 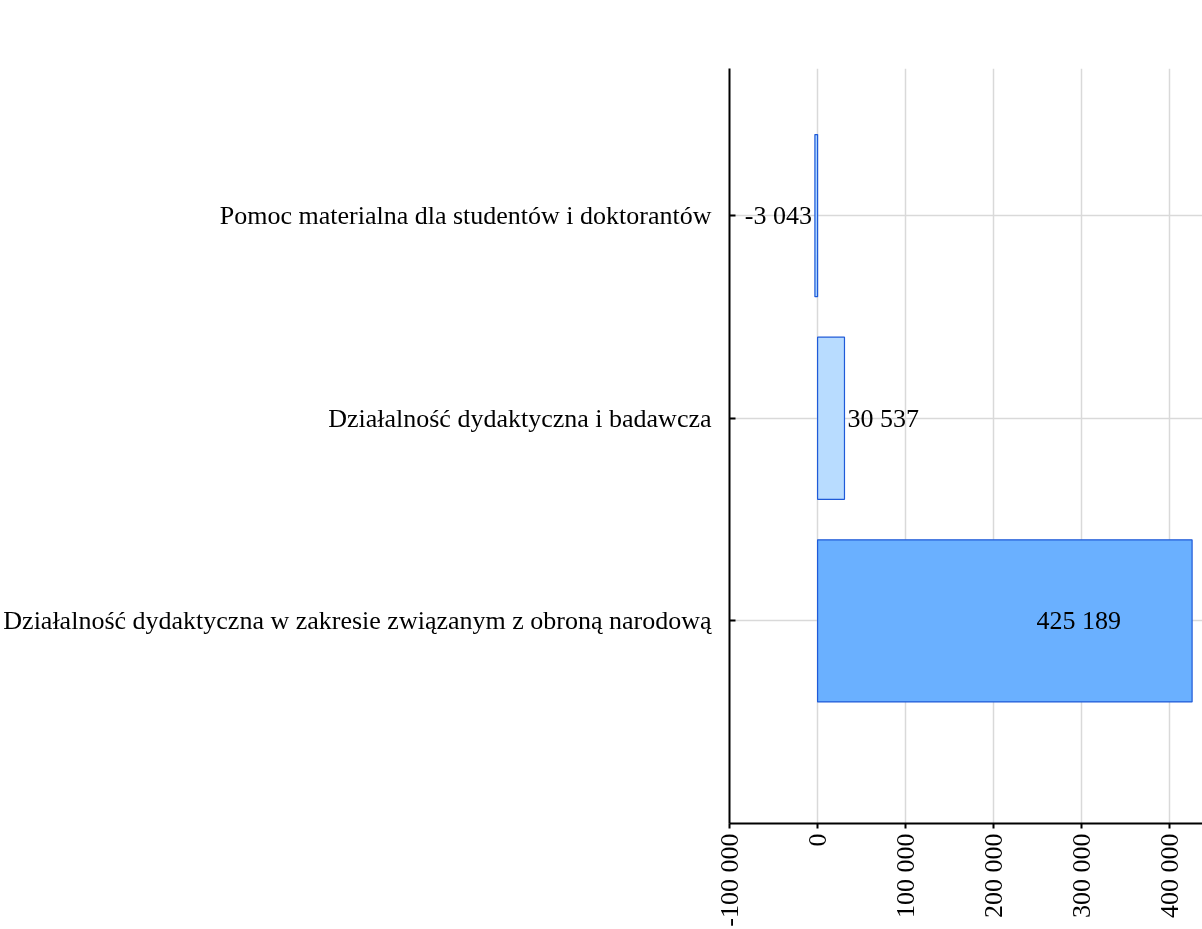 I want to click on x-tick-label: 400 000, so click(x=1170, y=875).